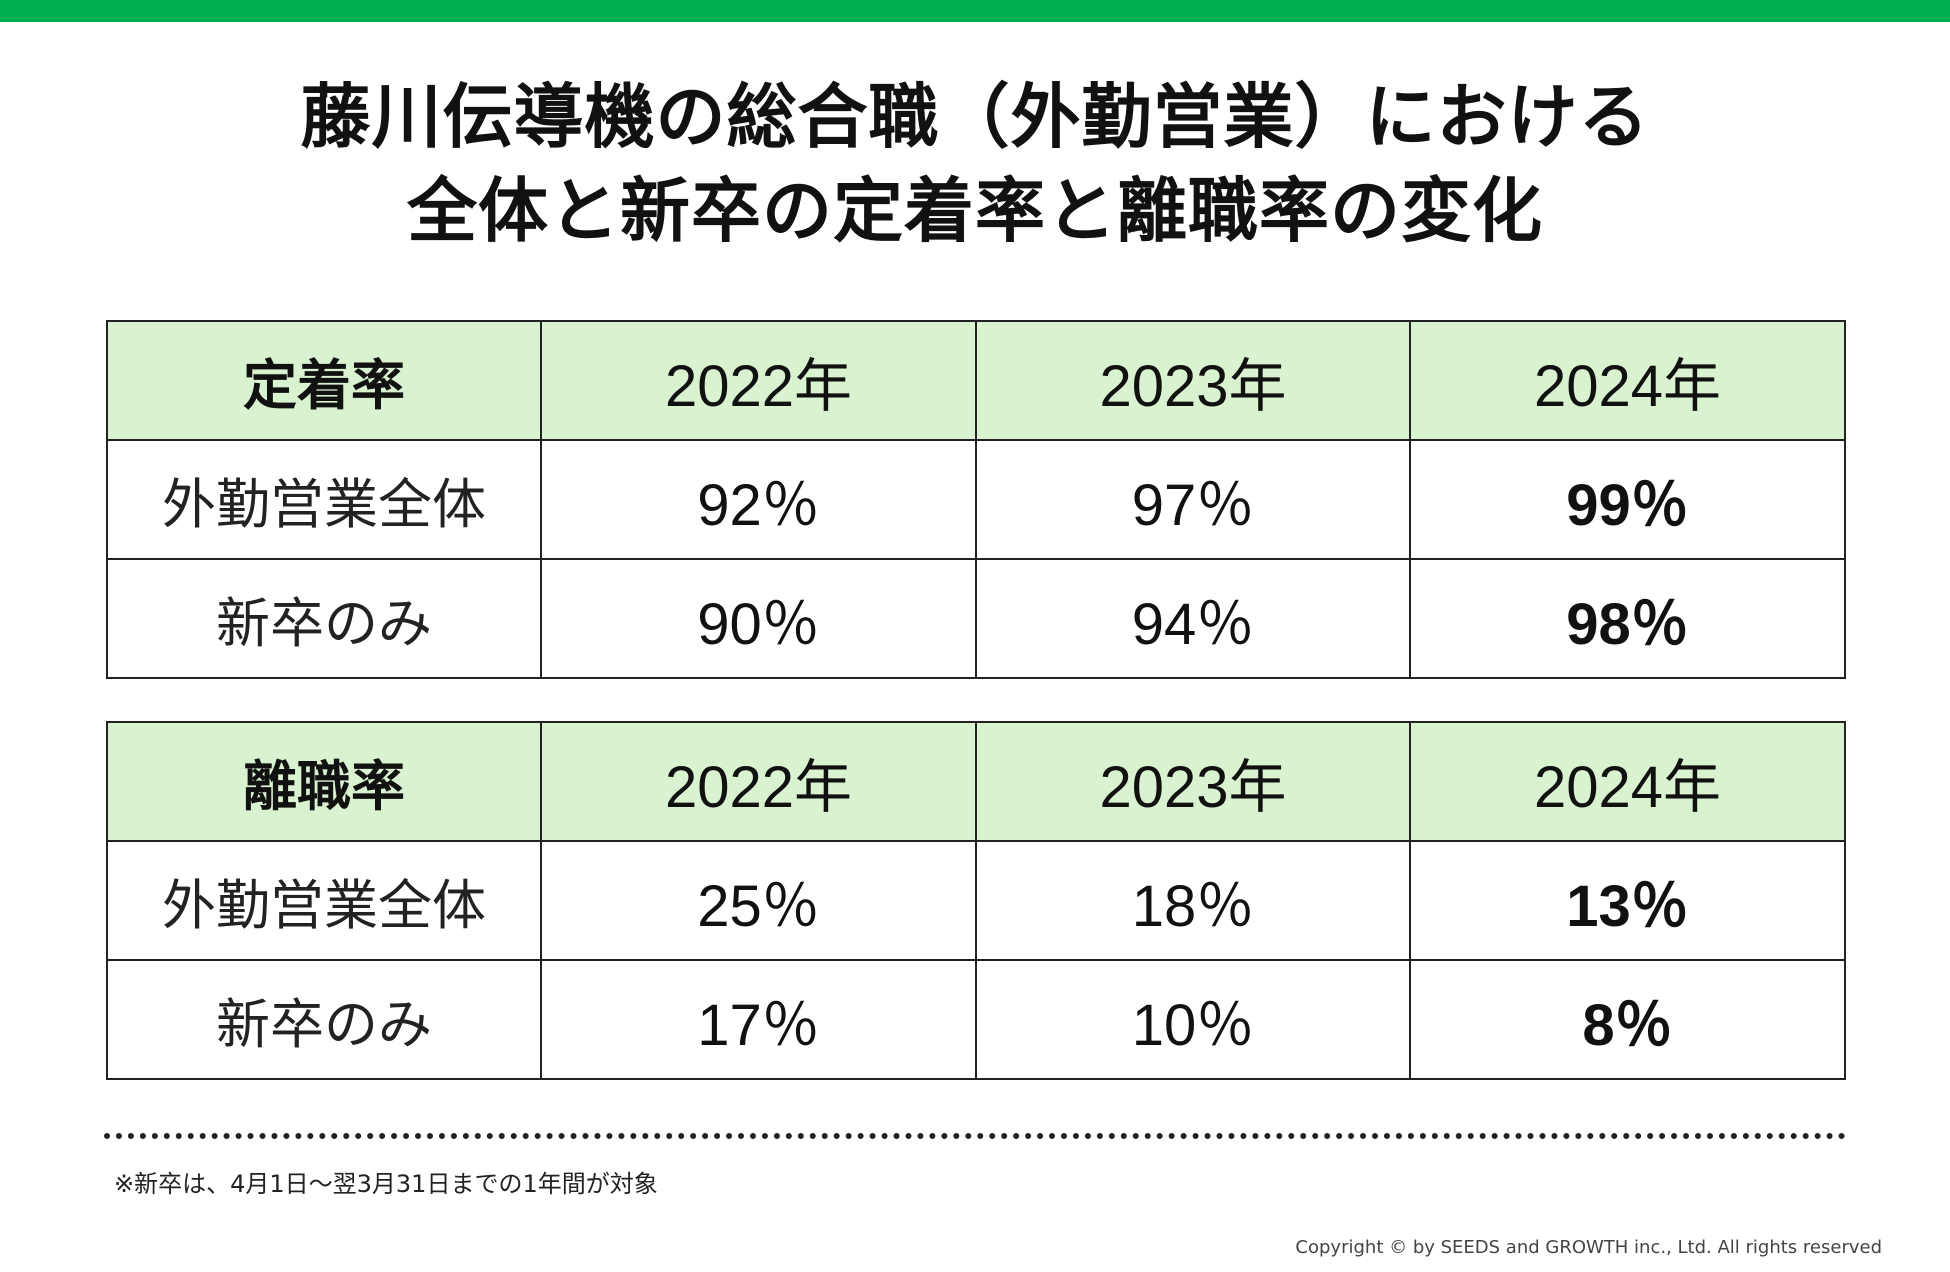  What do you see at coordinates (1193, 1019) in the screenshot?
I see `table-cell: 10％` at bounding box center [1193, 1019].